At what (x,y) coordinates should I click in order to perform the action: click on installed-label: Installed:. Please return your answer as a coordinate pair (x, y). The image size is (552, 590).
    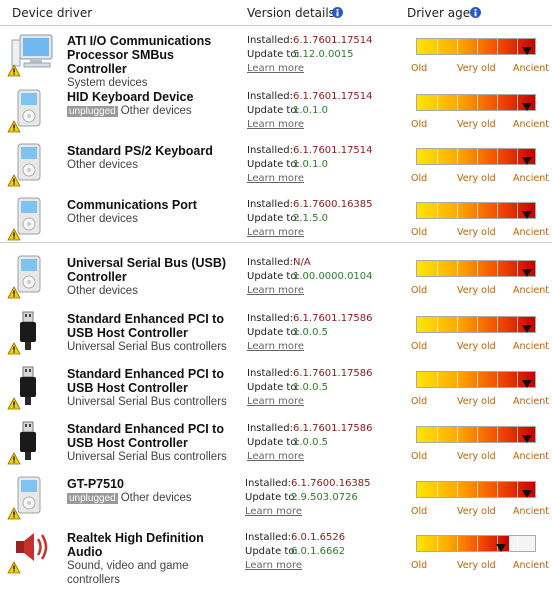
    Looking at the image, I should click on (270, 373).